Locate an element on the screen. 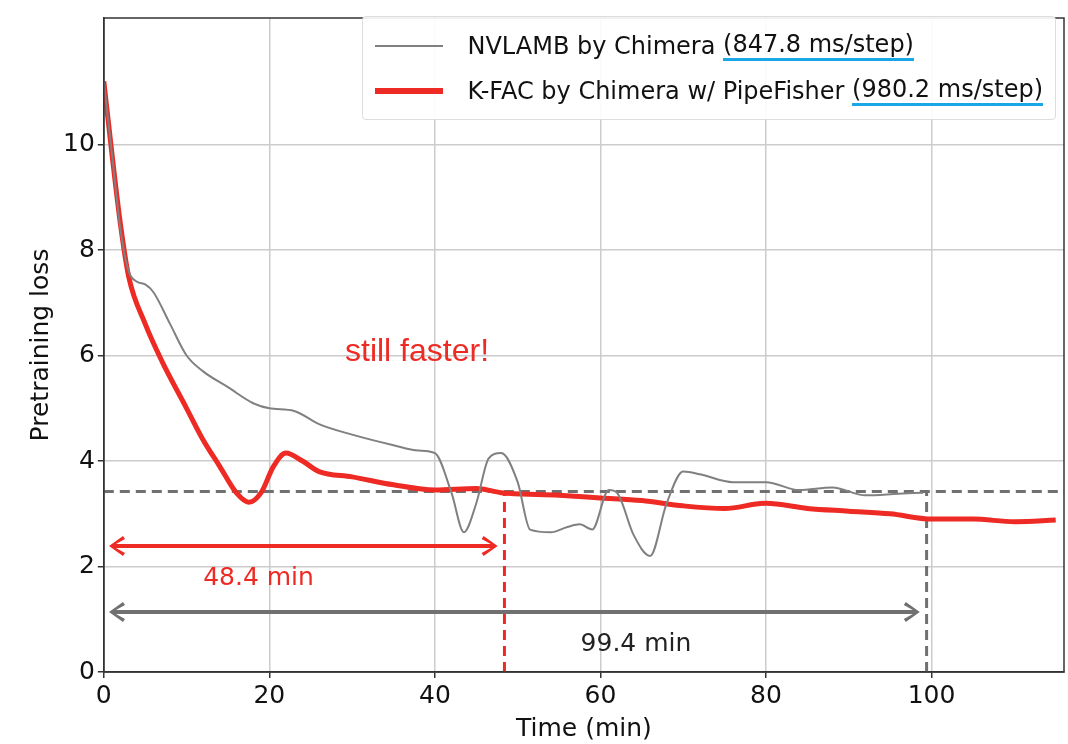 The height and width of the screenshot is (744, 1068). y-axis-title: Pretraining loss is located at coordinates (39, 345).